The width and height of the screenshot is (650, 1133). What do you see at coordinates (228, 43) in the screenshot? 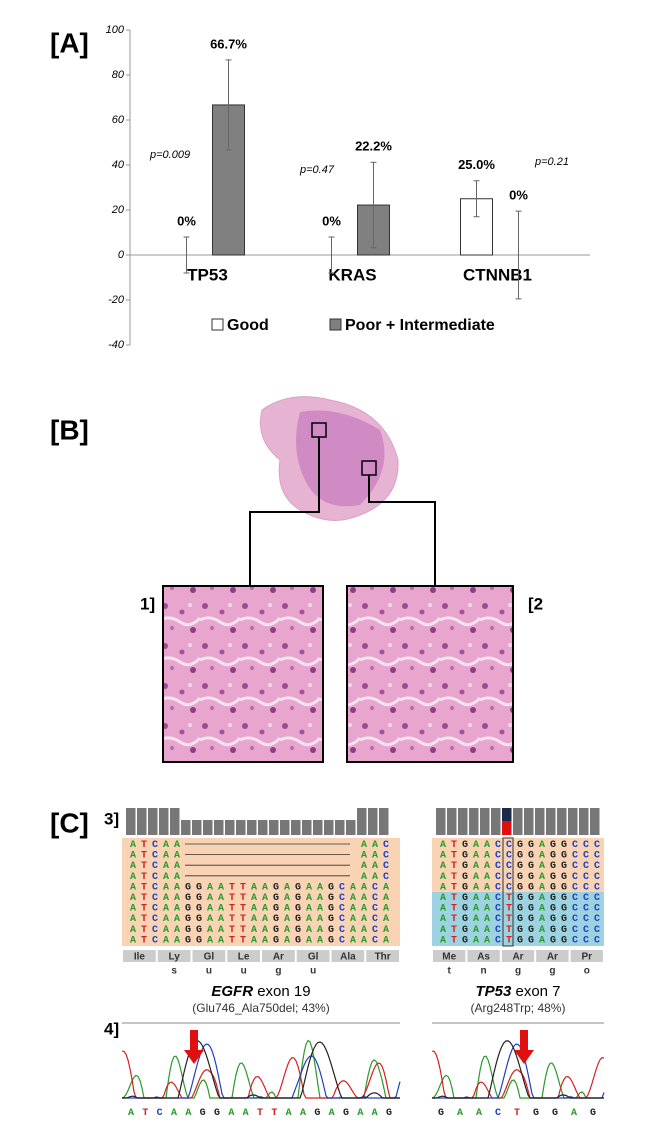
I see `value-label: 66.7%` at bounding box center [228, 43].